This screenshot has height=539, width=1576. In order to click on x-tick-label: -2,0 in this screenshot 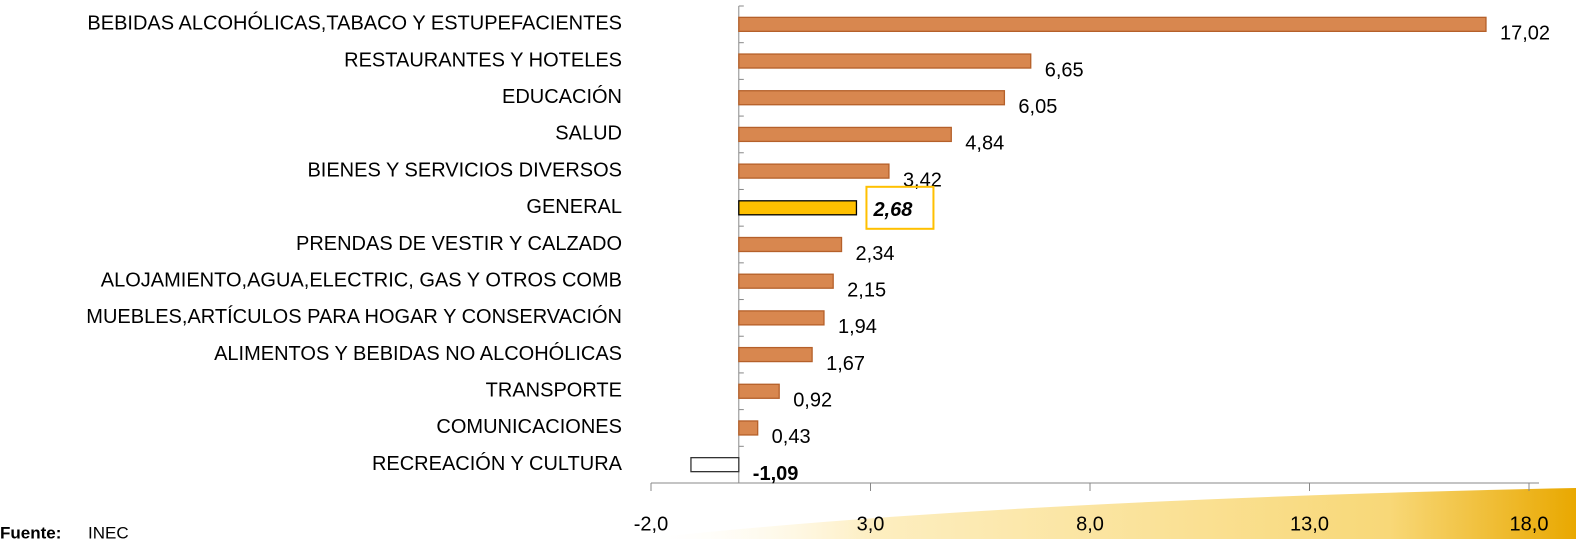, I will do `click(651, 524)`.